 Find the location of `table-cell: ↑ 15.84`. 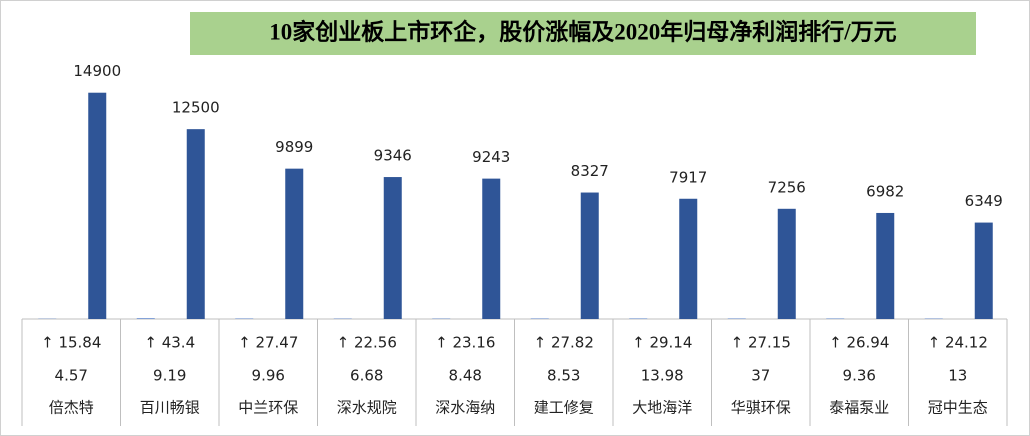

table-cell: ↑ 15.84 is located at coordinates (71, 343).